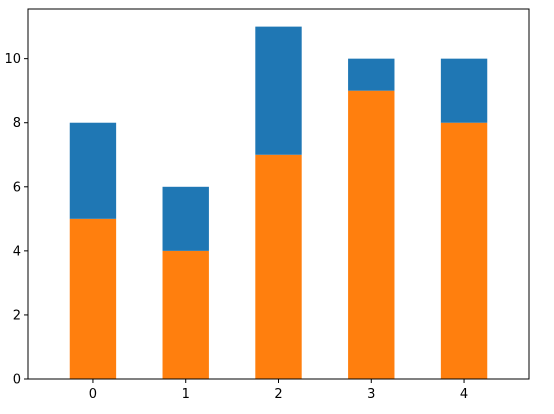 The image size is (554, 414). Describe the element at coordinates (464, 394) in the screenshot. I see `x-tick-label: 4` at that location.